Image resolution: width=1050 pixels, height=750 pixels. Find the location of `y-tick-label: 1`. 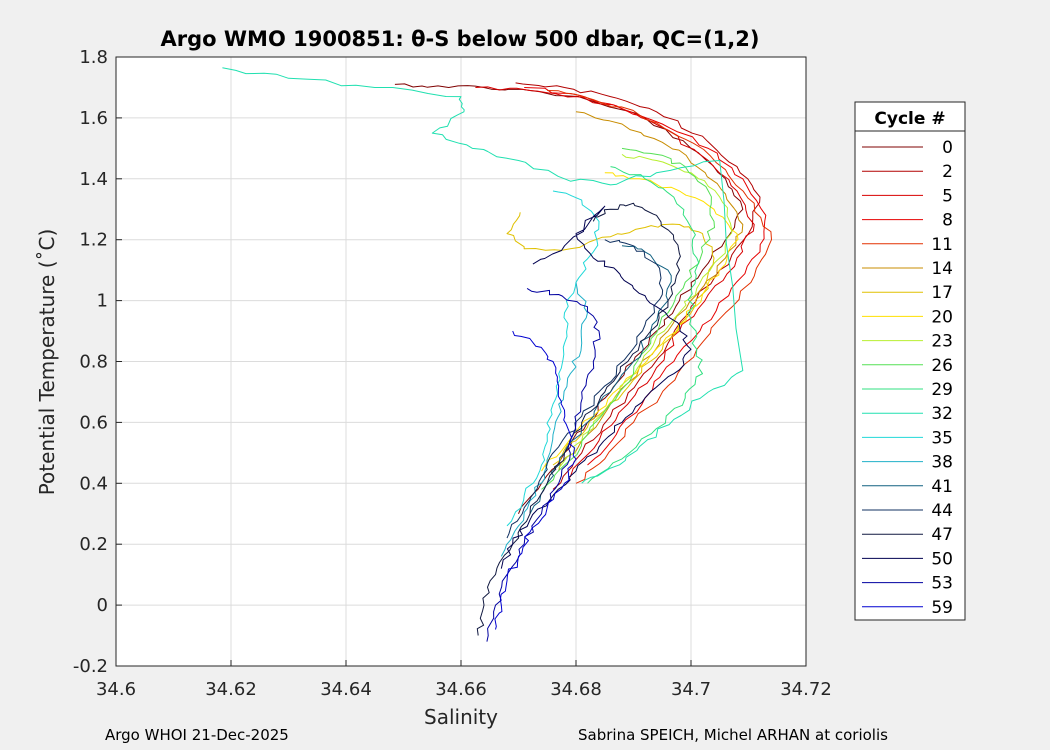

y-tick-label: 1 is located at coordinates (102, 301).